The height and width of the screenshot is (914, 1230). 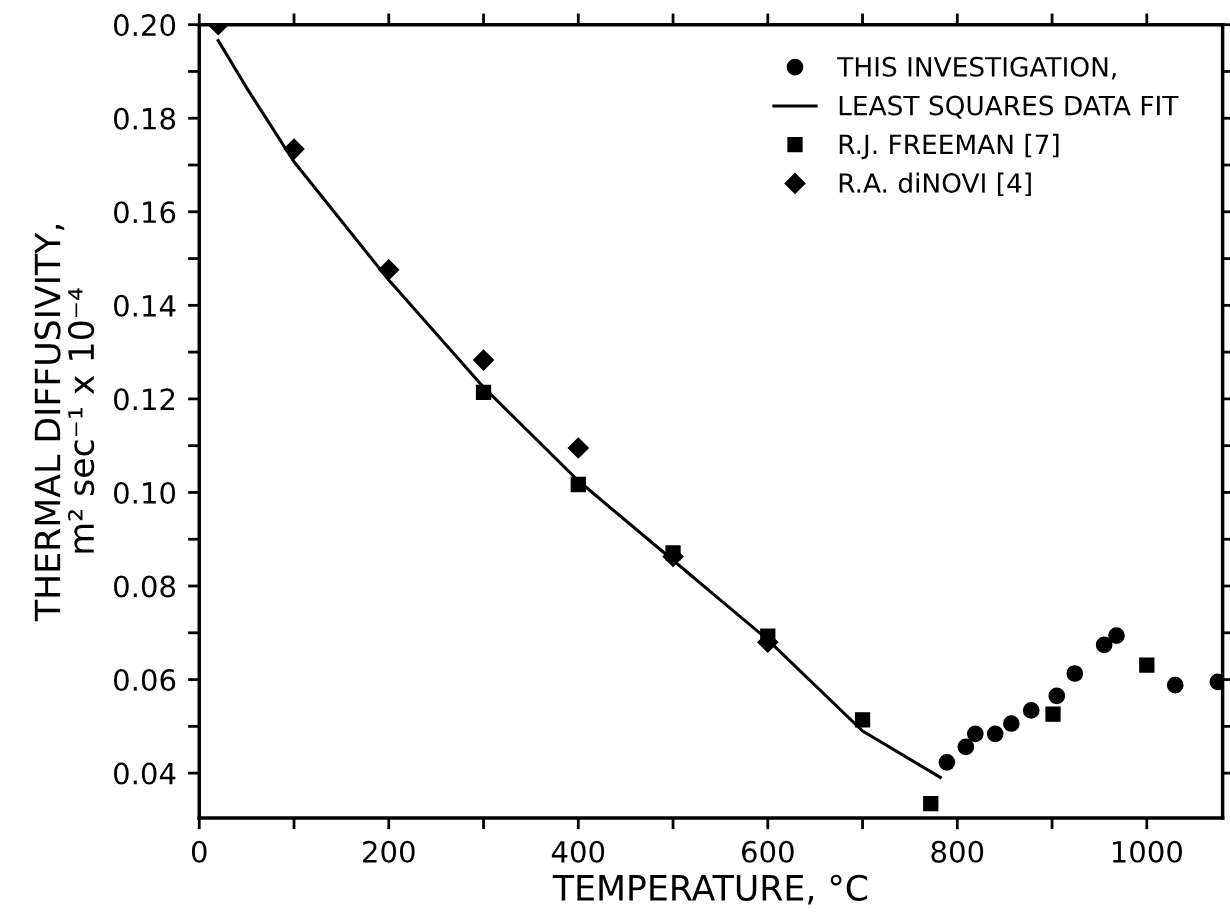 I want to click on y-axis-title: THERMAL DIFFUSIVITY, m² sec⁻¹ x 10⁻⁴, so click(x=64, y=423).